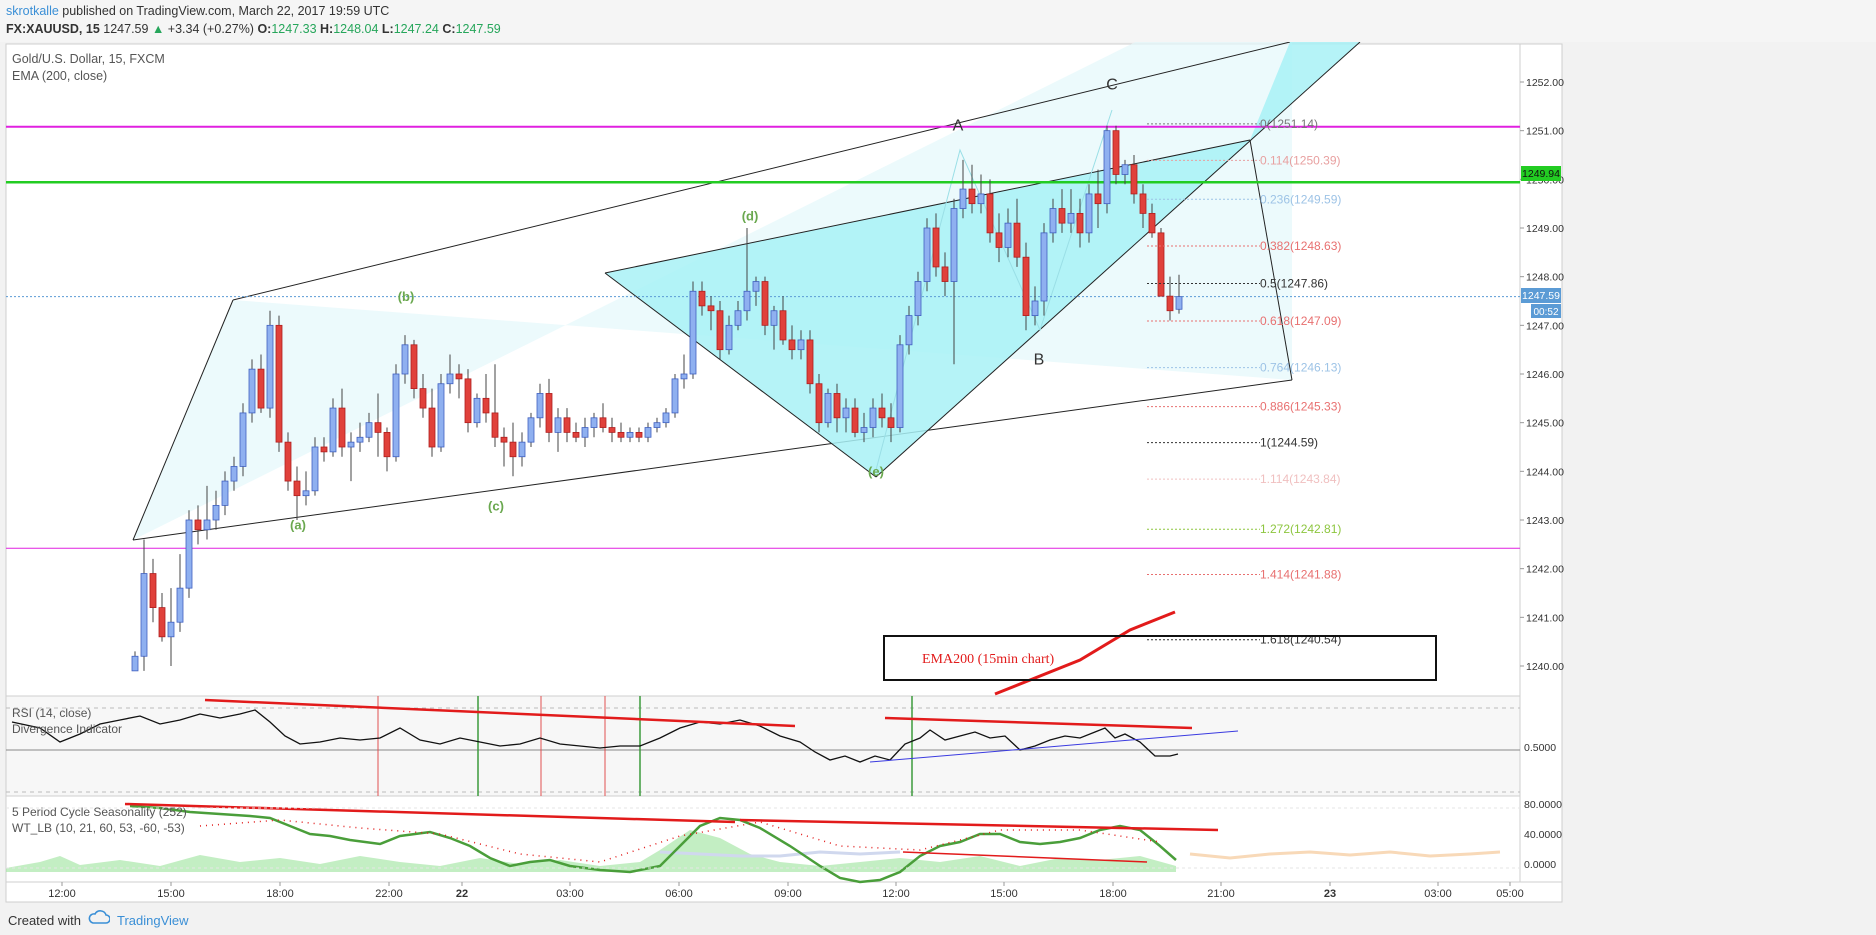 The image size is (1876, 935). What do you see at coordinates (1543, 805) in the screenshot?
I see `season-tick-80: 80.0000` at bounding box center [1543, 805].